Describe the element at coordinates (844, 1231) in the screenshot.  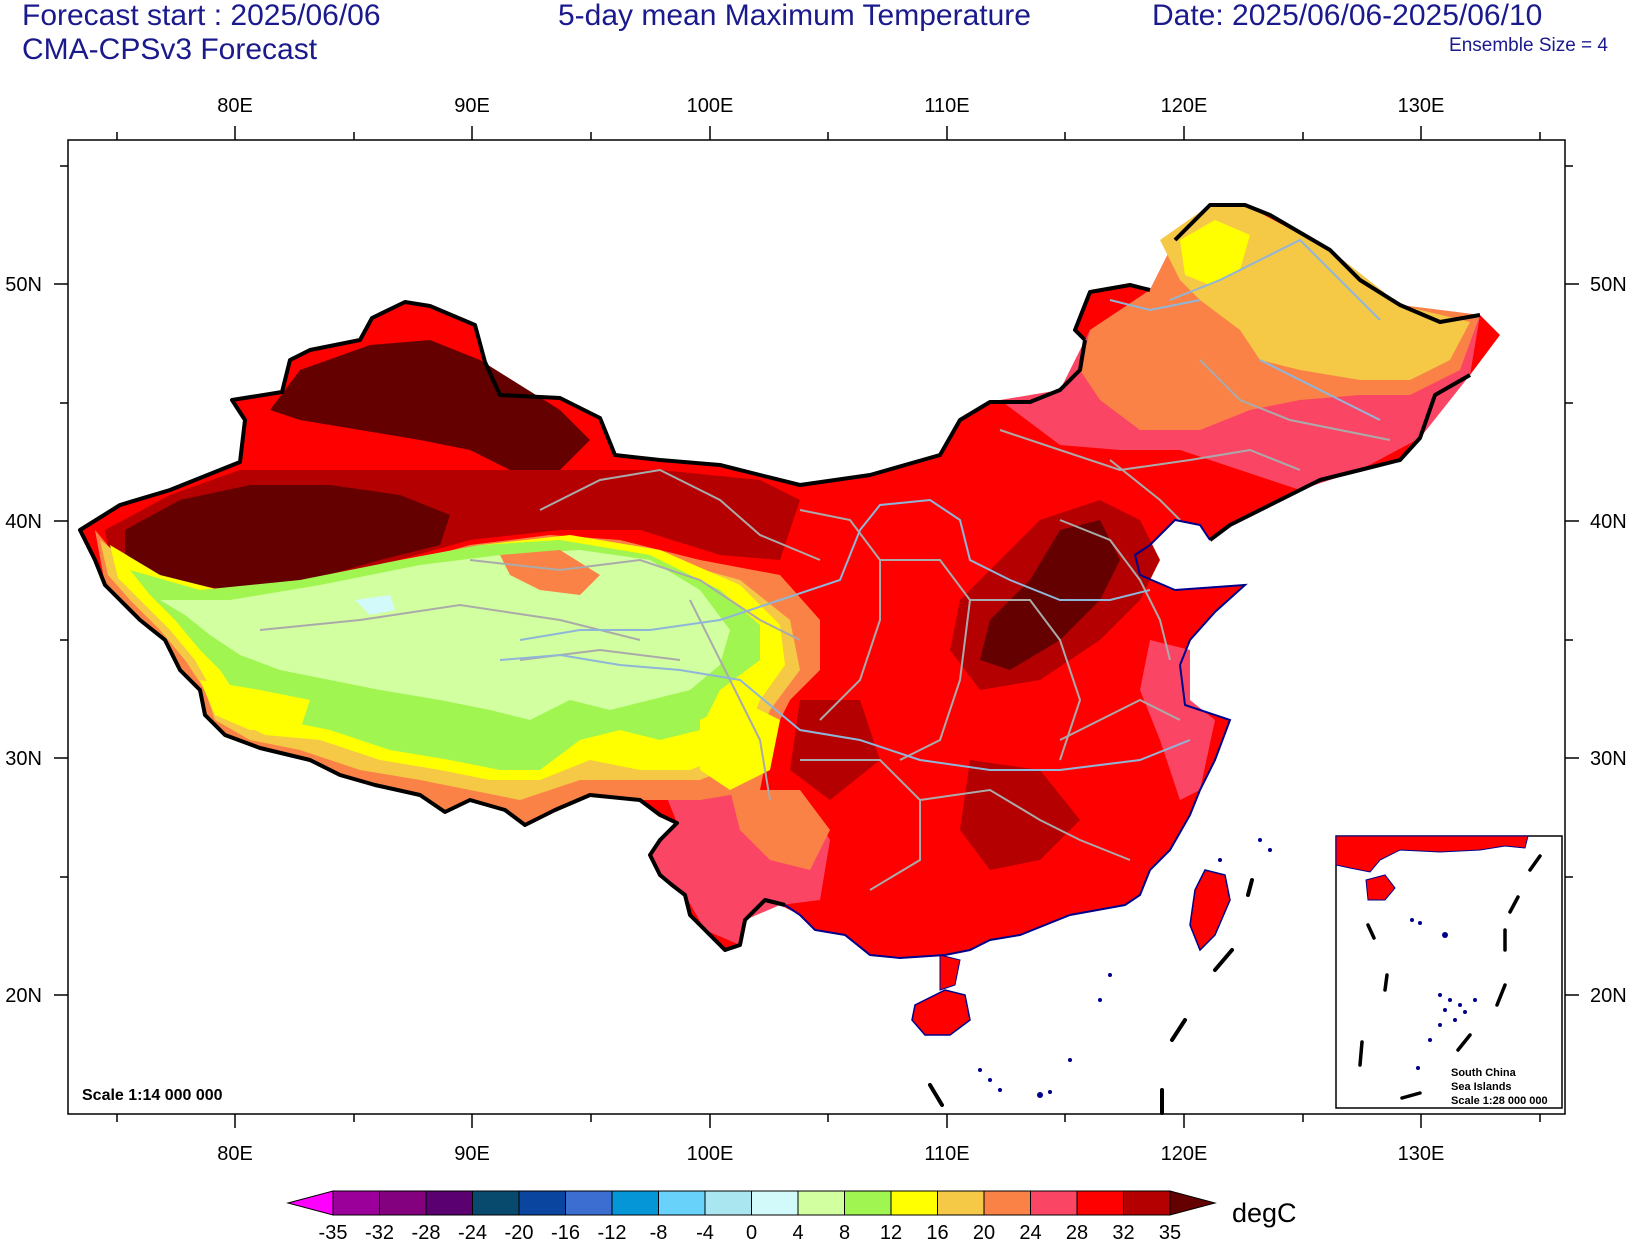
I see `colorbar-tick-label: 8` at that location.